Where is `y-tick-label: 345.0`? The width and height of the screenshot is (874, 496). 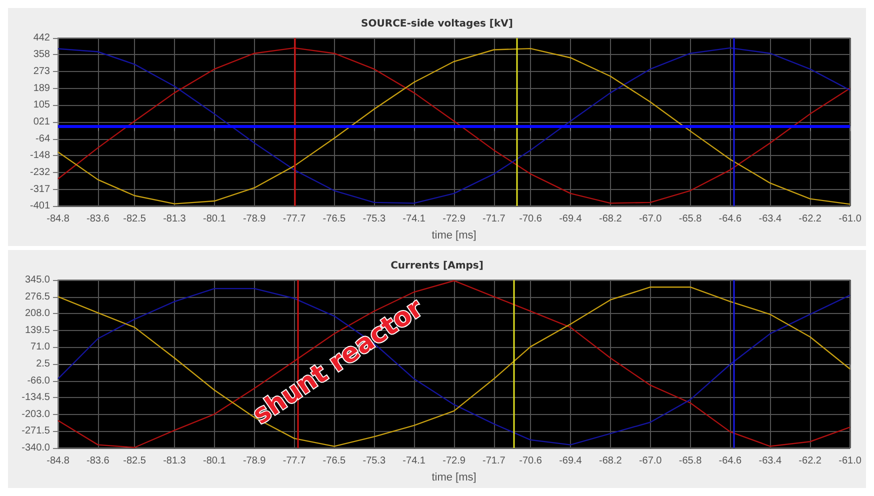
y-tick-label: 345.0 is located at coordinates (37, 280).